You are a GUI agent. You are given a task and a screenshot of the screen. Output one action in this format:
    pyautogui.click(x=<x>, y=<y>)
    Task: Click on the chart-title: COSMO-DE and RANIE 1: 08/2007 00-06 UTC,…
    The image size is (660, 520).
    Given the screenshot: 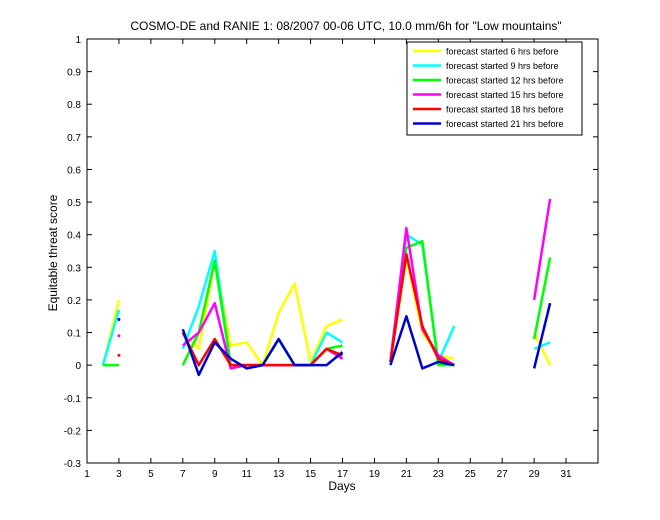 What is the action you would take?
    pyautogui.click(x=345, y=26)
    